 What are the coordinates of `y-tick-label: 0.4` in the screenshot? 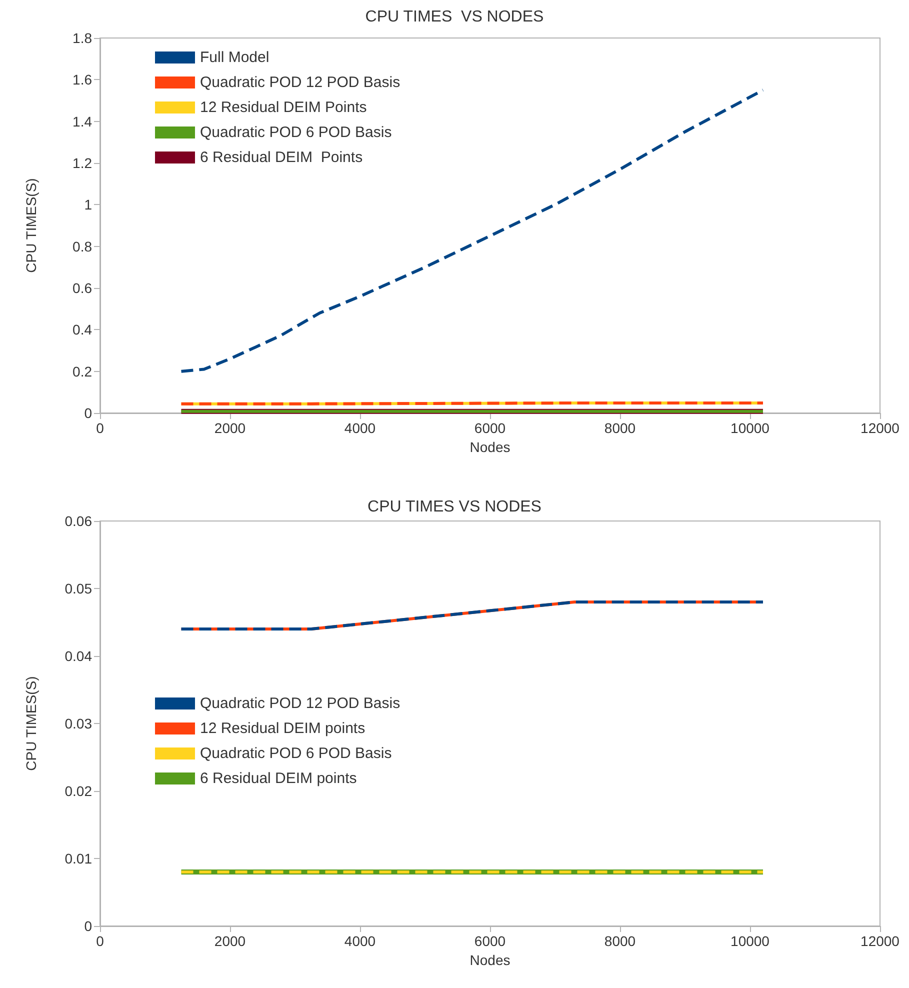 It's located at (82, 330).